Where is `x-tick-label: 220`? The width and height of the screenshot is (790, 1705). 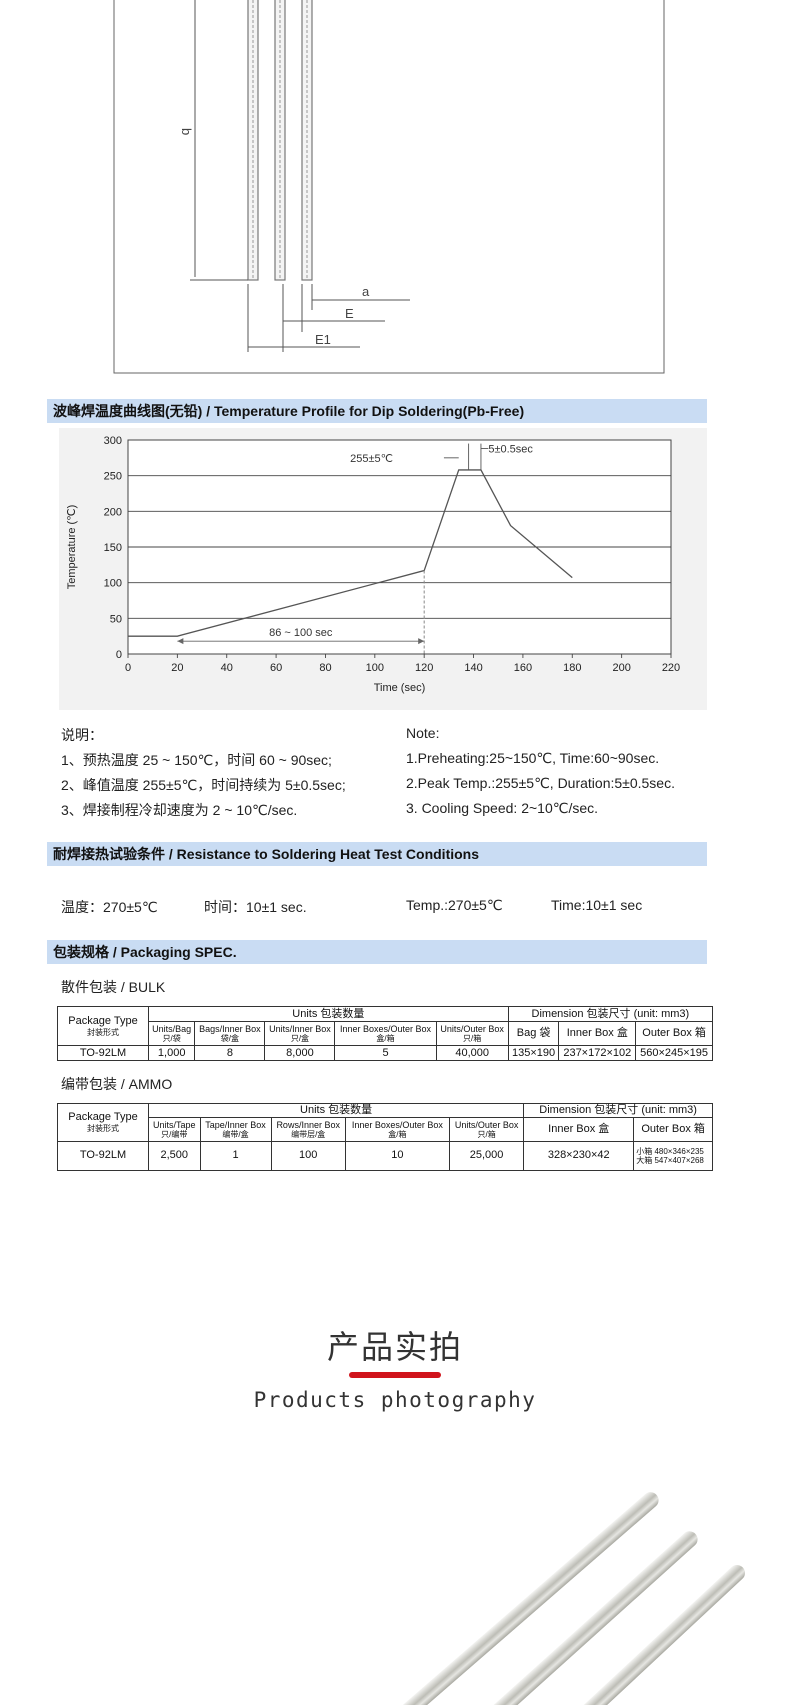 x-tick-label: 220 is located at coordinates (671, 668).